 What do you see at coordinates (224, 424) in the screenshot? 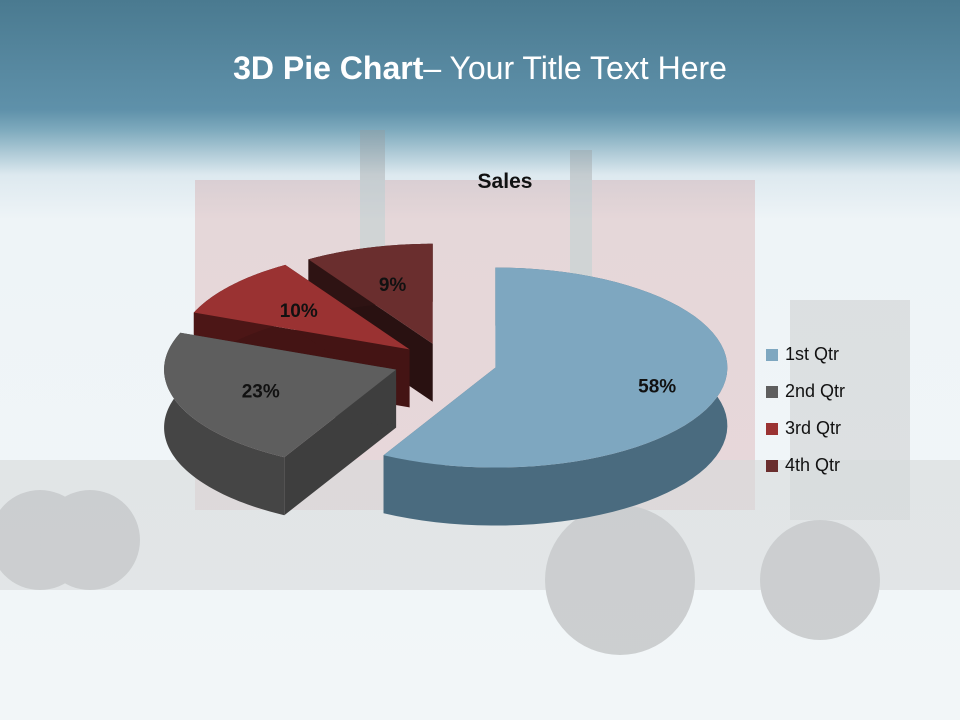
I see `slice-outer-wall` at bounding box center [224, 424].